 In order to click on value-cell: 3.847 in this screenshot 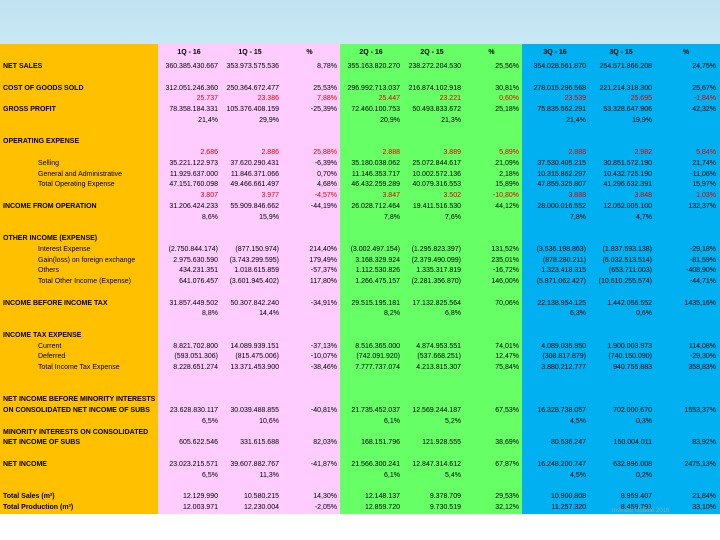, I will do `click(391, 195)`.